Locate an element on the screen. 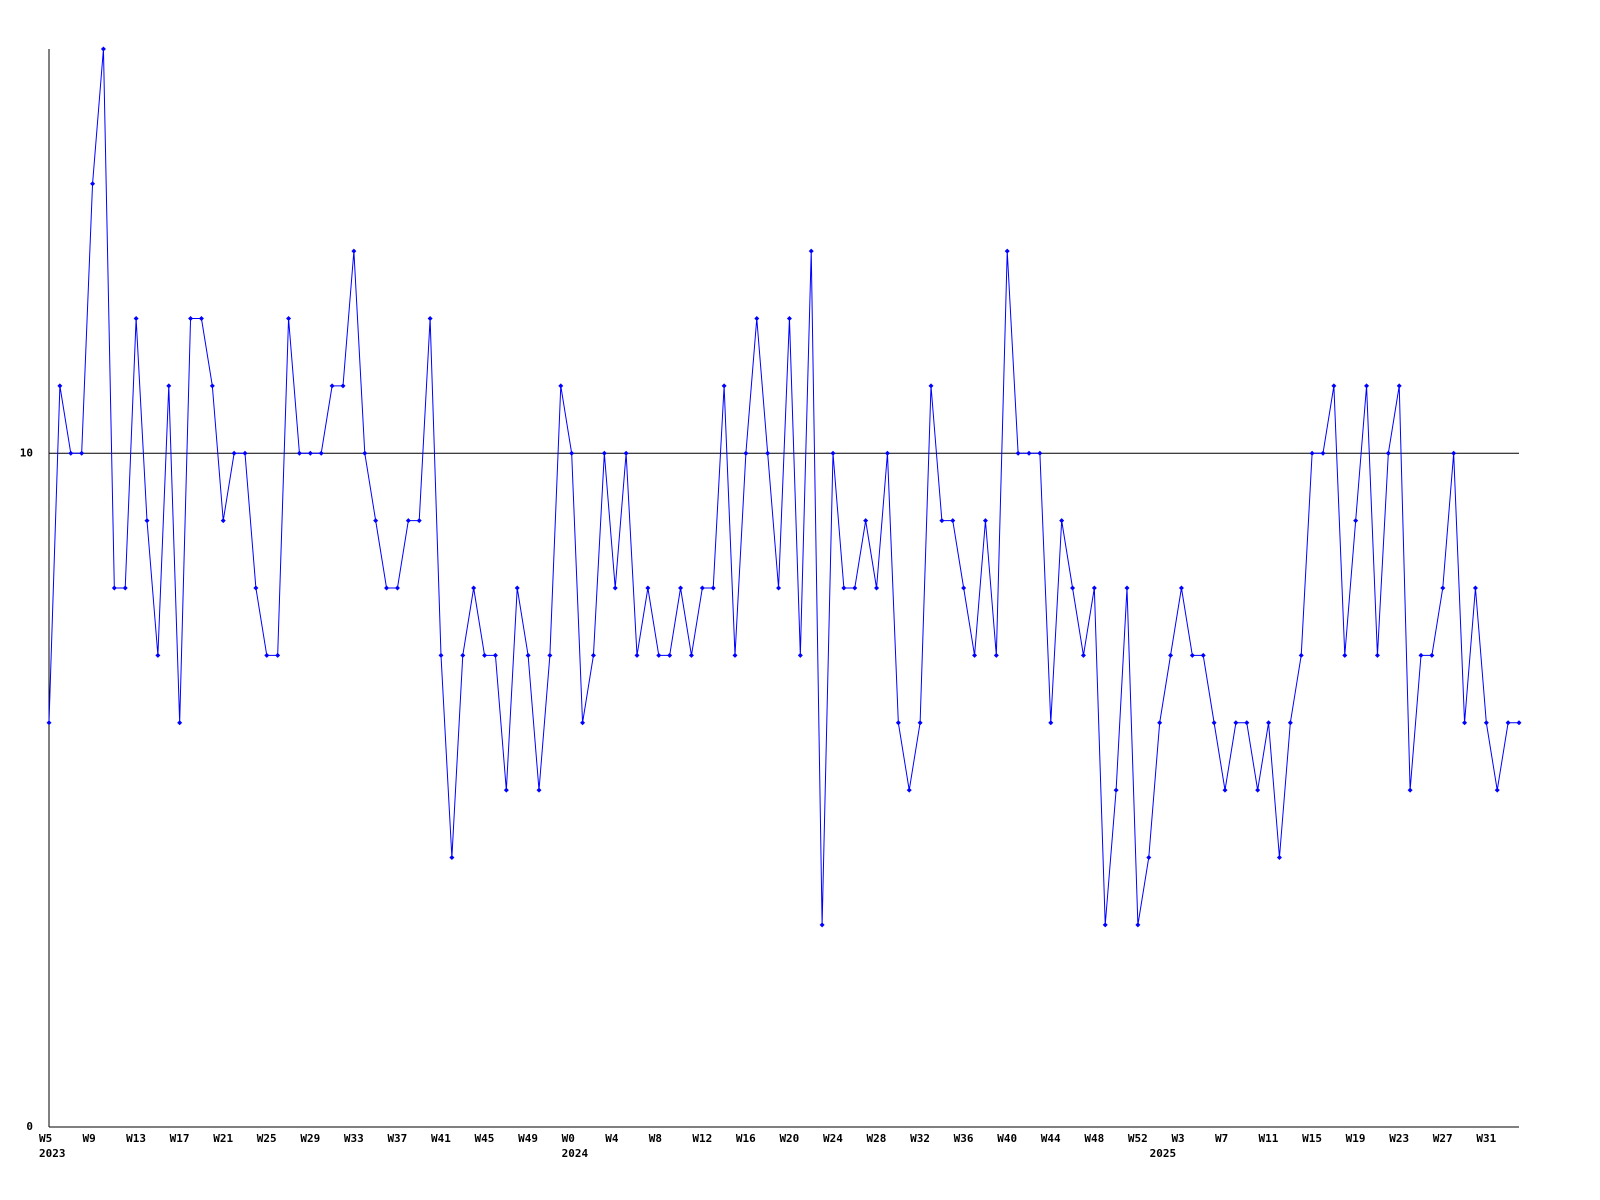 The height and width of the screenshot is (1200, 1600). x-tick-label: W52 is located at coordinates (1138, 1138).